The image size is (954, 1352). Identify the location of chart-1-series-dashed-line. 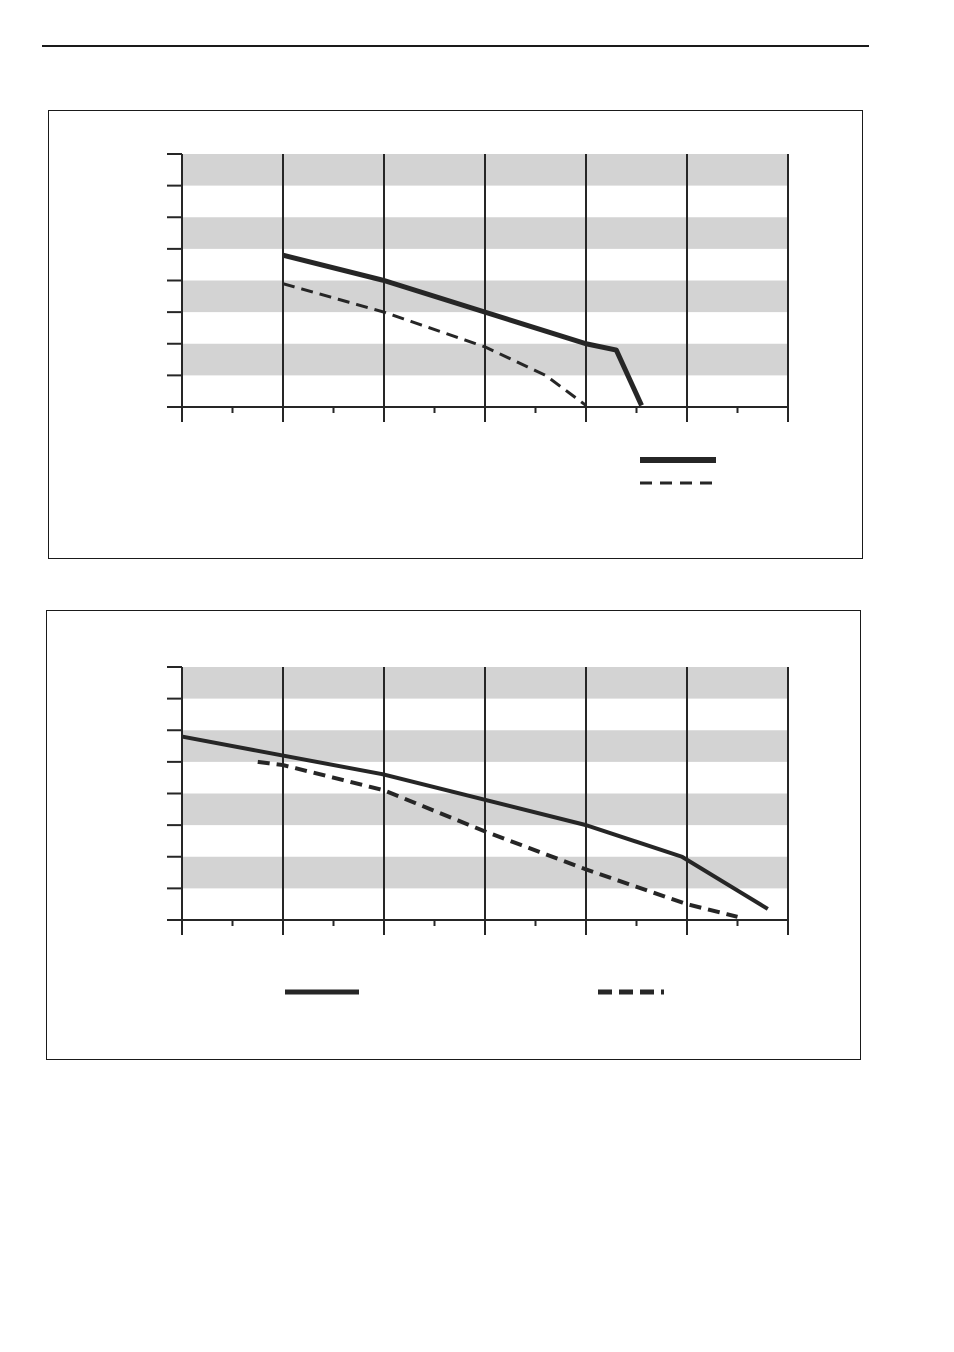
(434, 344).